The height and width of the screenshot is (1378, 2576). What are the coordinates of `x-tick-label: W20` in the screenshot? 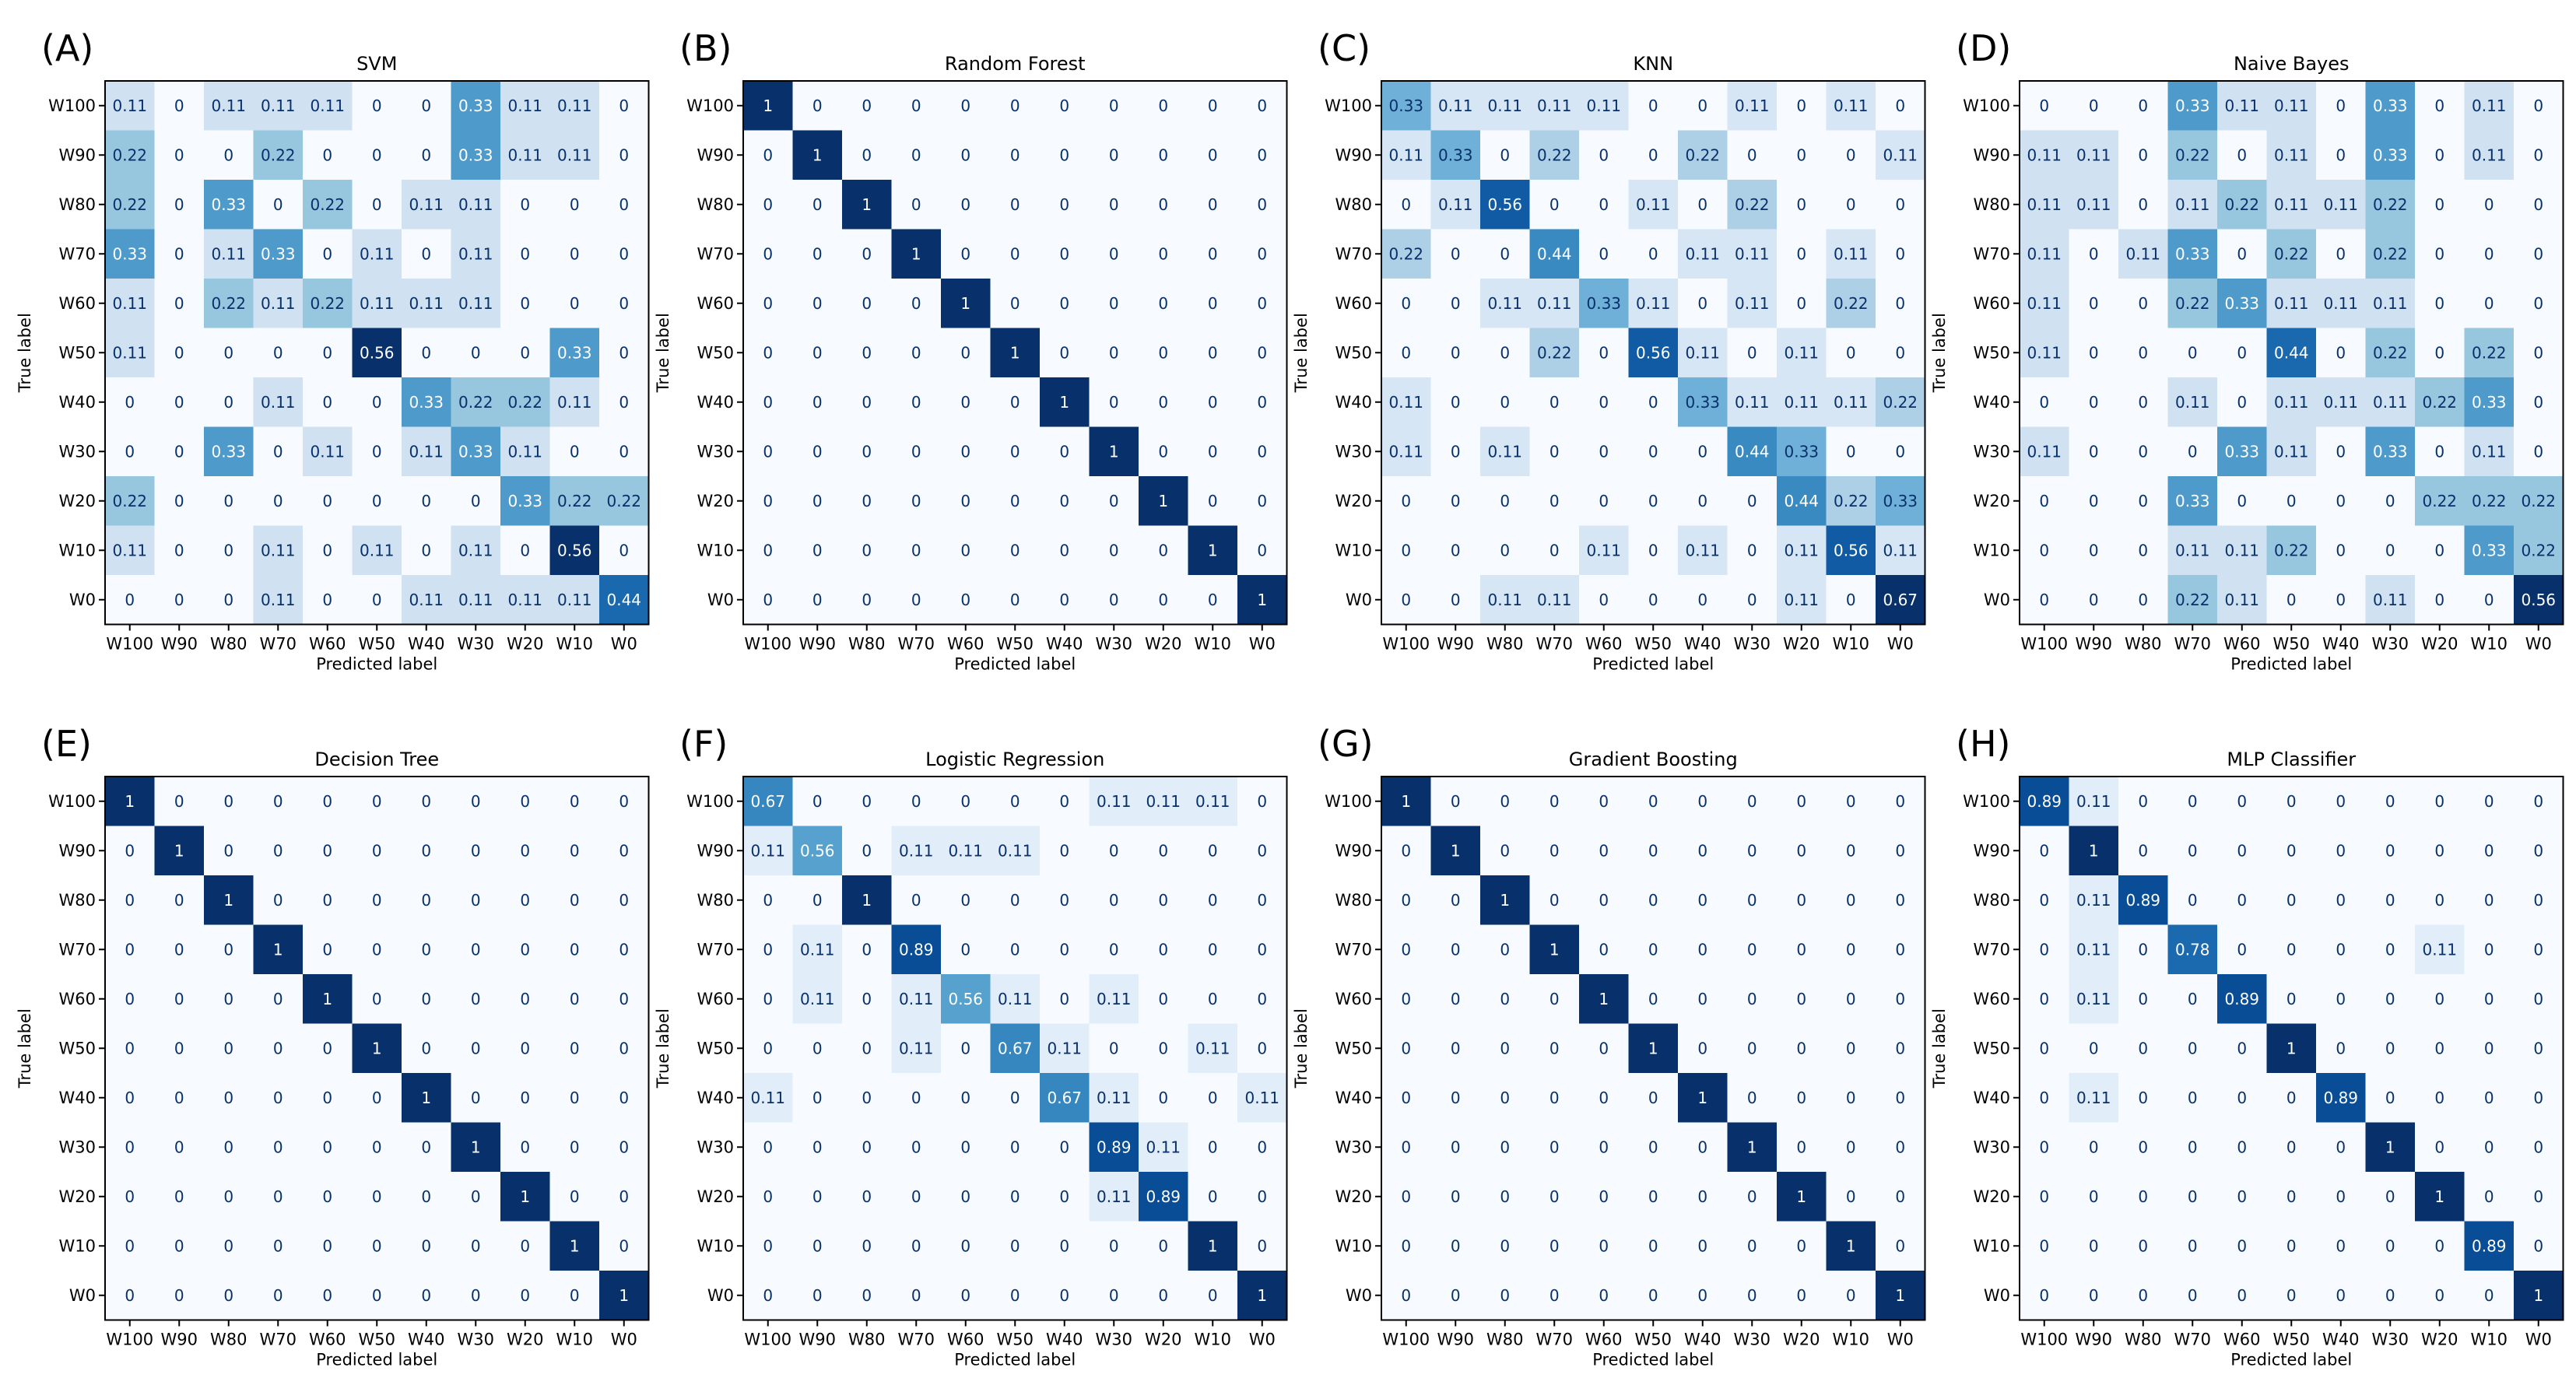 It's located at (526, 644).